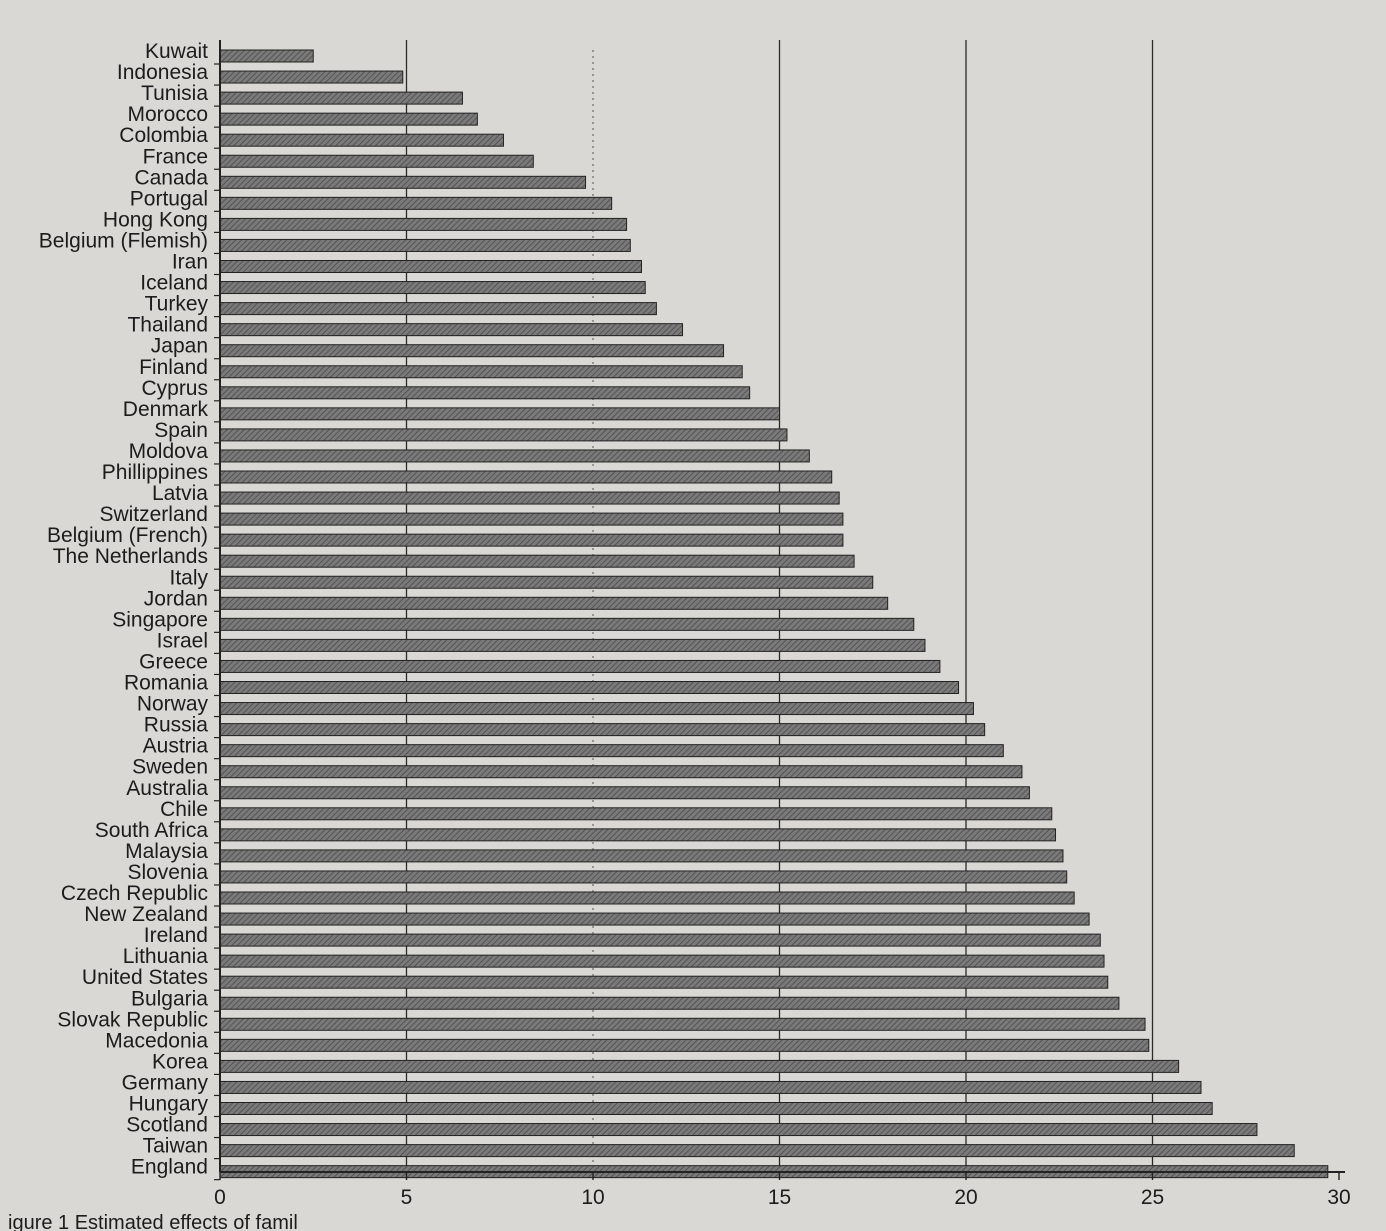 The width and height of the screenshot is (1386, 1231). Describe the element at coordinates (407, 1197) in the screenshot. I see `x-tick-label: 5` at that location.